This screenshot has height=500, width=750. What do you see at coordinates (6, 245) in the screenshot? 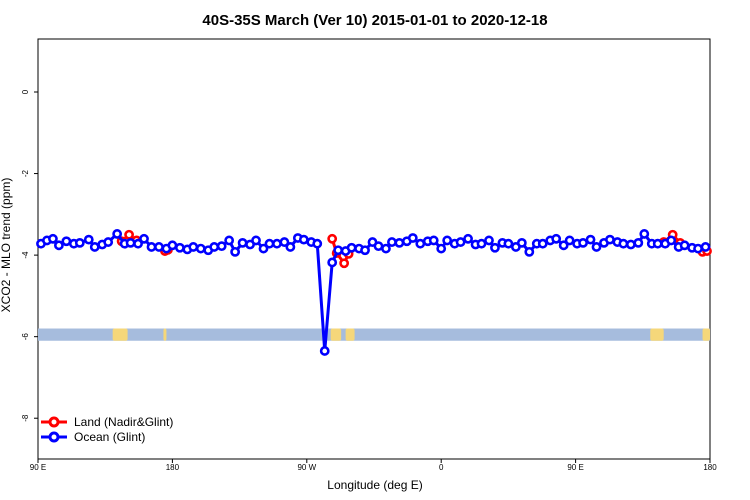
I see `y-axis-label: XCO2 - MLO trend (ppm)` at bounding box center [6, 245].